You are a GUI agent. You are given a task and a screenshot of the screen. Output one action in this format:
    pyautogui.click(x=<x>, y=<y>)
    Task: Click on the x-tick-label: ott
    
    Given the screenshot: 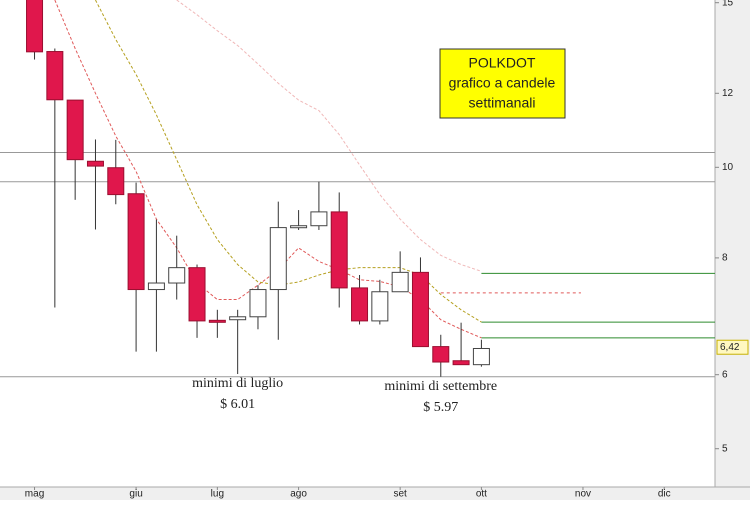 What is the action you would take?
    pyautogui.click(x=481, y=494)
    